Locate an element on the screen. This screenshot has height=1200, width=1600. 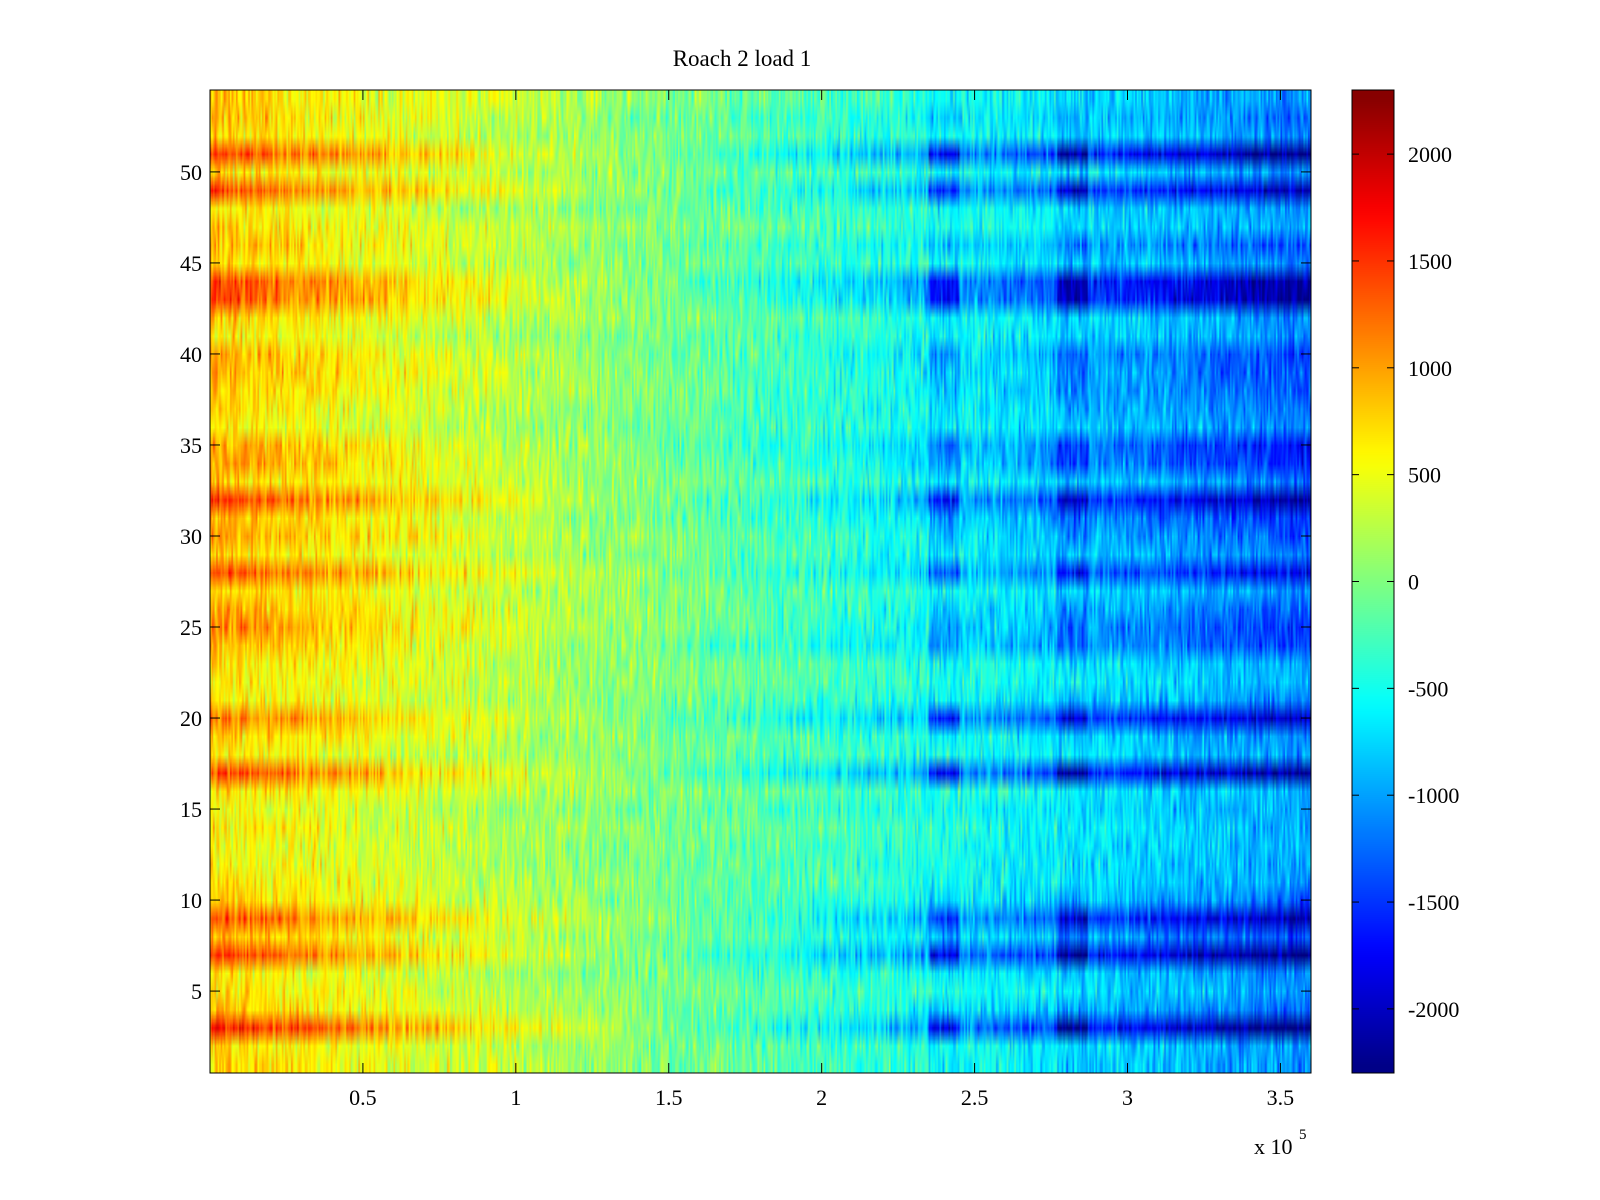
y-tick-label: 5 is located at coordinates (196, 991).